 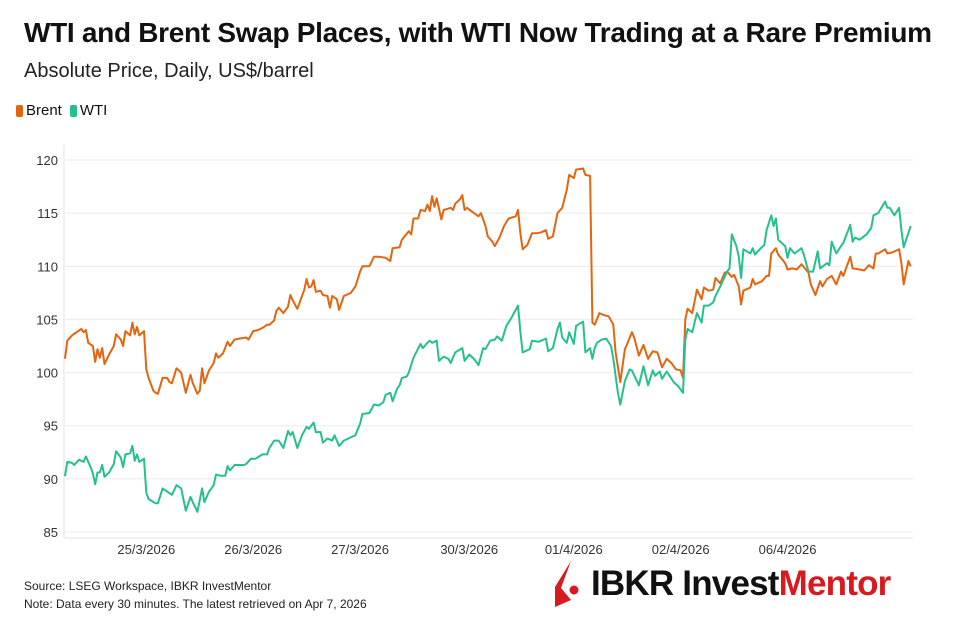 I want to click on x-tick-label: 26/3/2026, so click(x=253, y=549).